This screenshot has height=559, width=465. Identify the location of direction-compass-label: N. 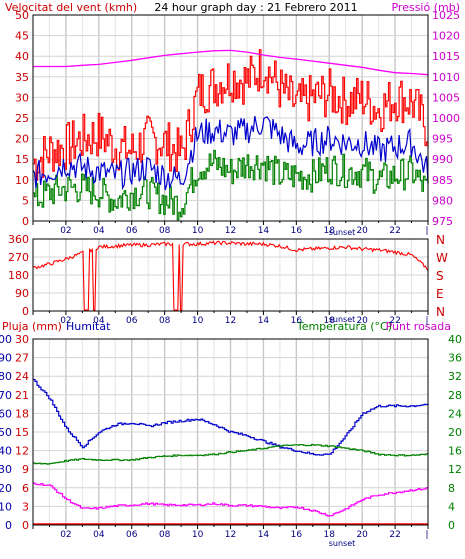
(440, 240).